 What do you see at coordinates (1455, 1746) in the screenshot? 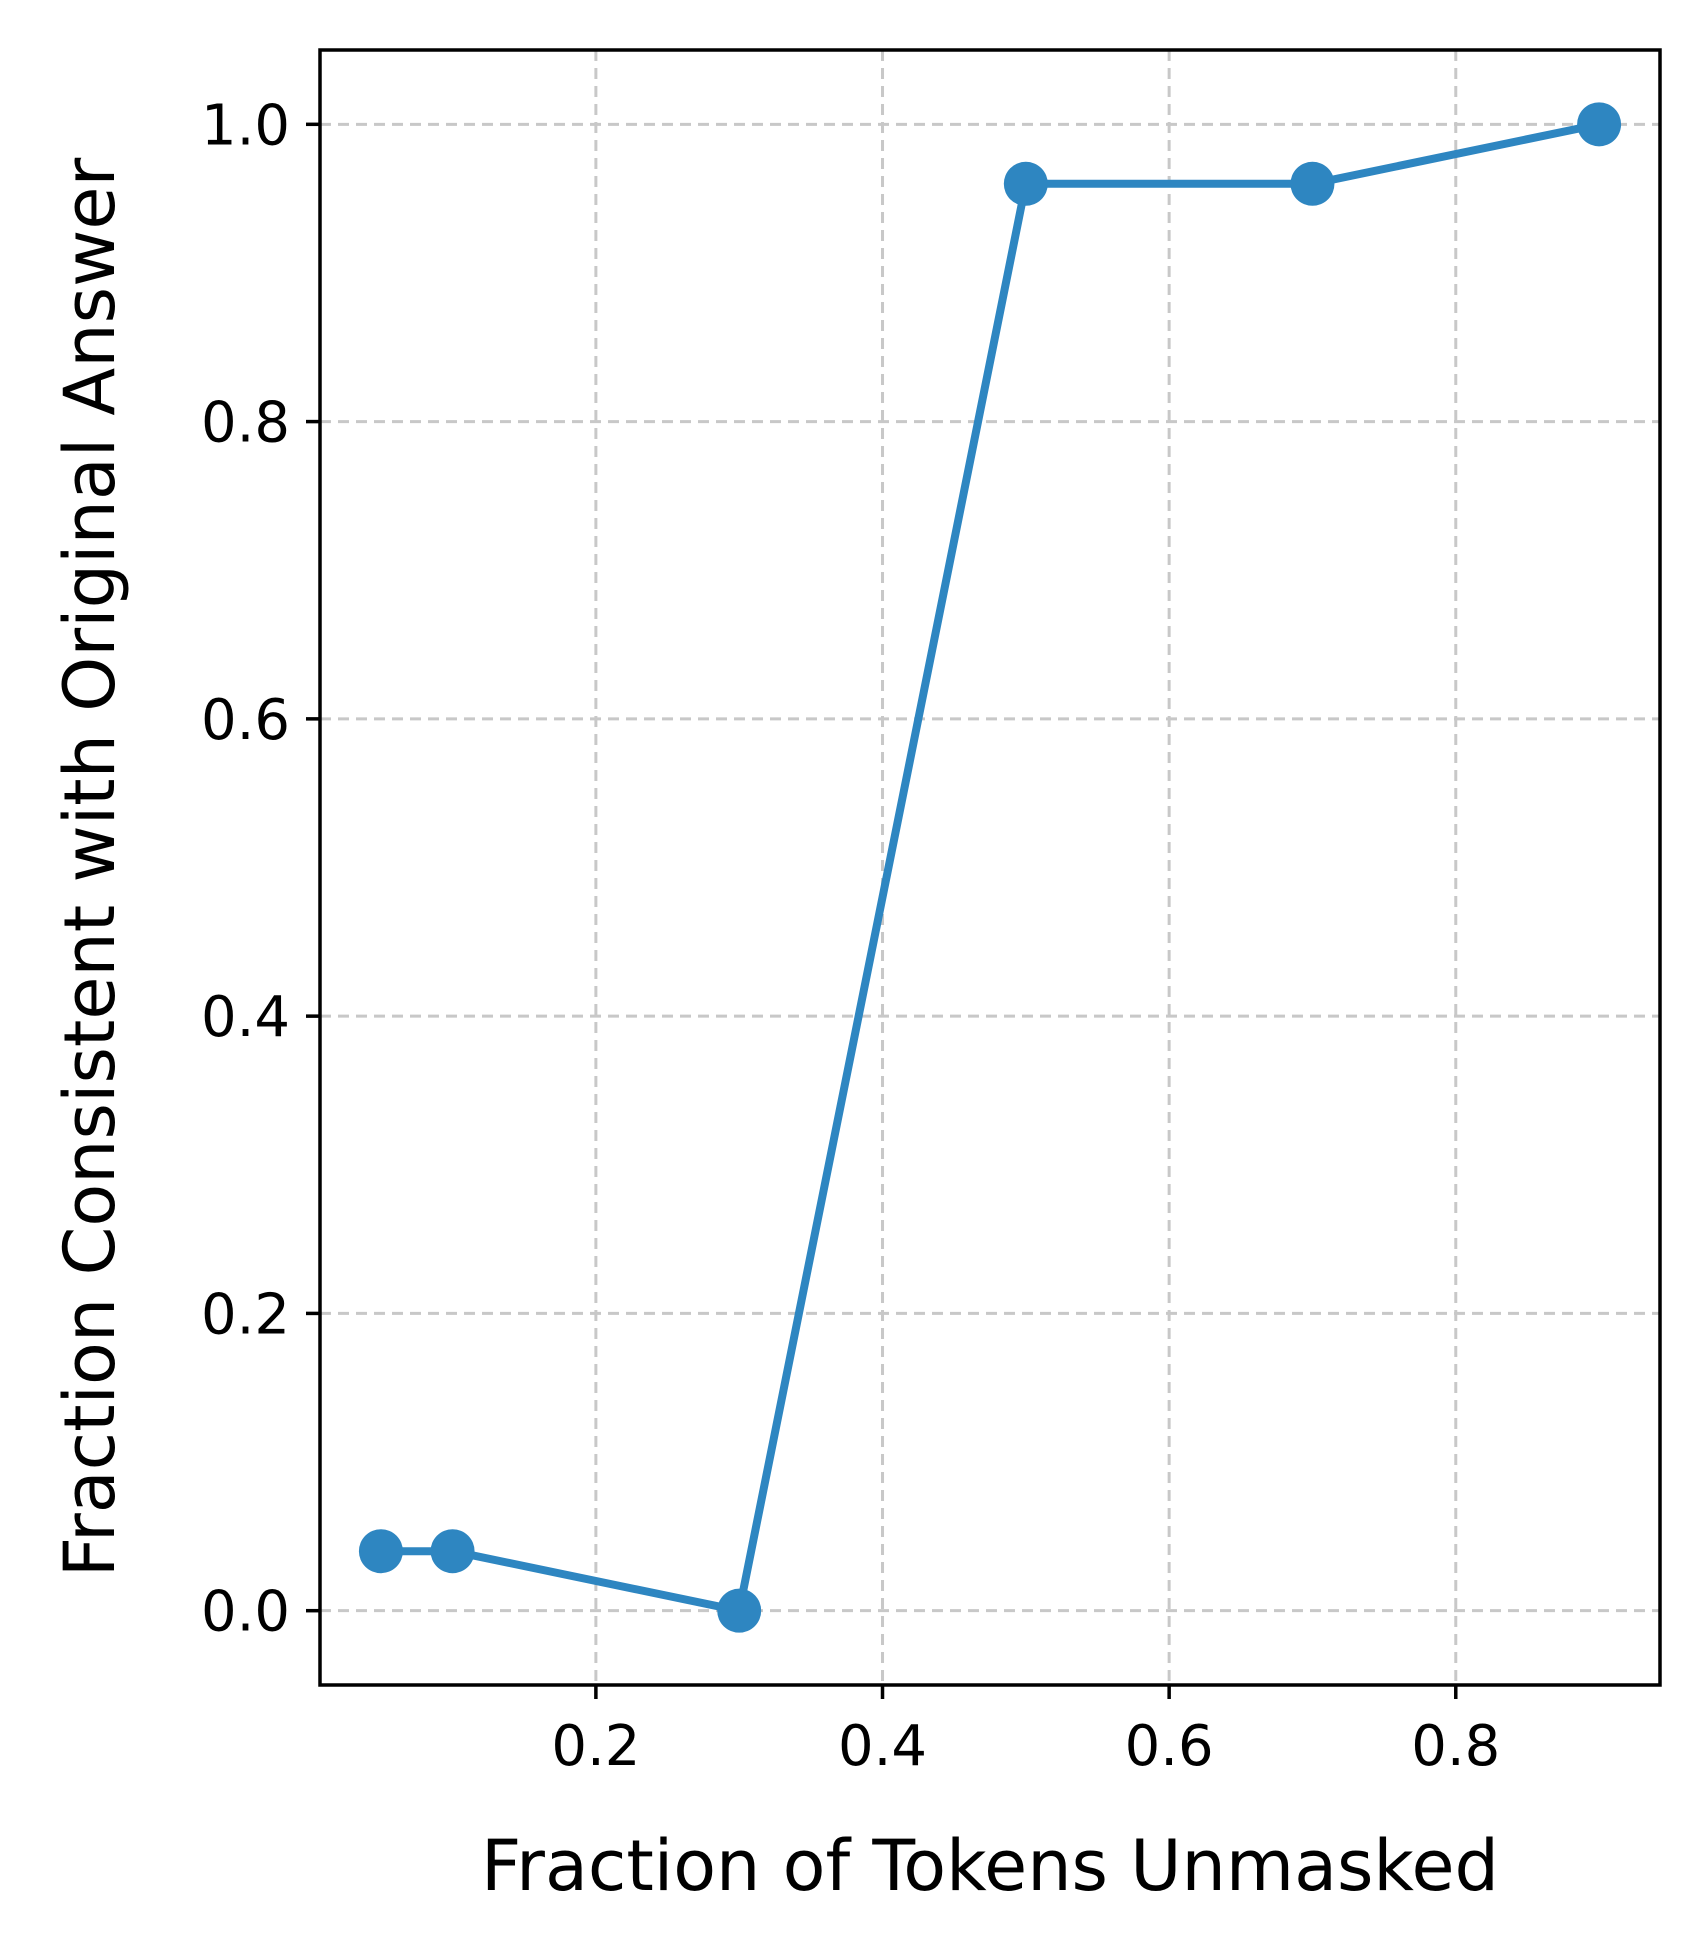
I see `x-tick-label: 0.8` at bounding box center [1455, 1746].